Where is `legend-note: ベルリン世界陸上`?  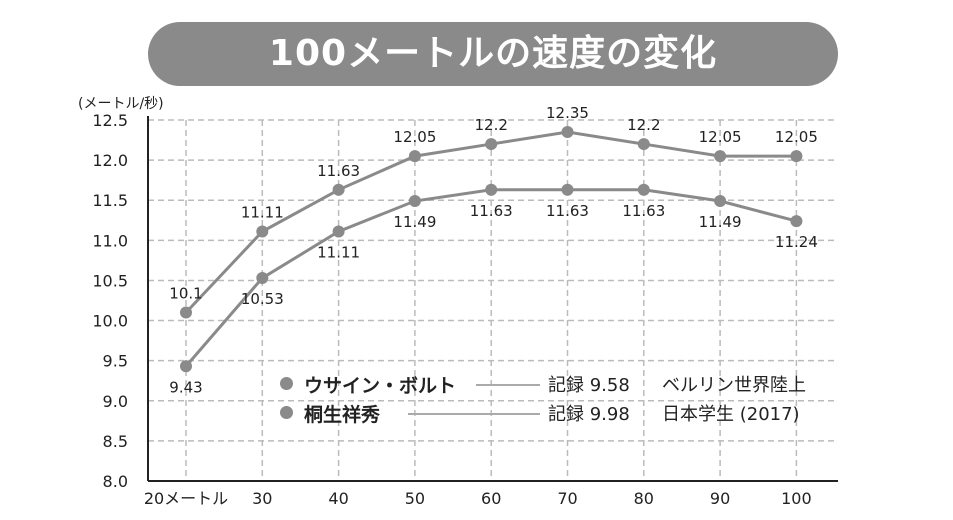 legend-note: ベルリン世界陸上 is located at coordinates (734, 385).